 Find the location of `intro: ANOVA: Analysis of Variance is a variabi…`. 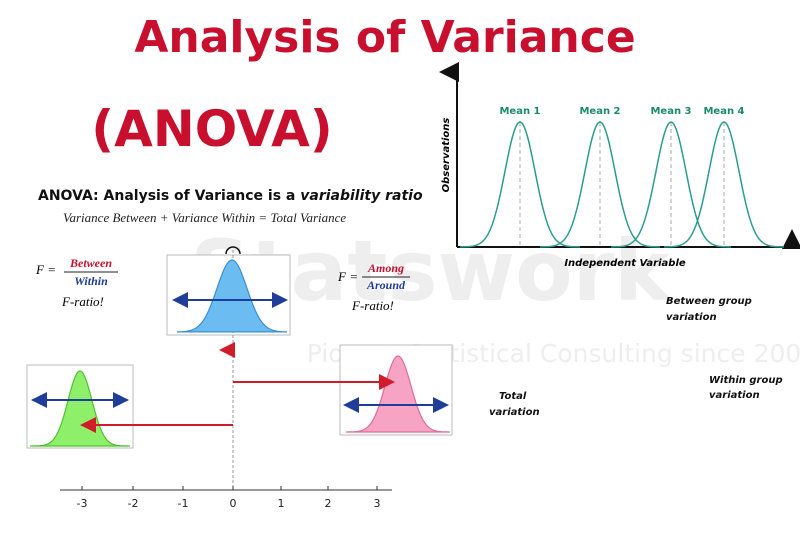

intro: ANOVA: Analysis of Variance is a variabi… is located at coordinates (230, 196).